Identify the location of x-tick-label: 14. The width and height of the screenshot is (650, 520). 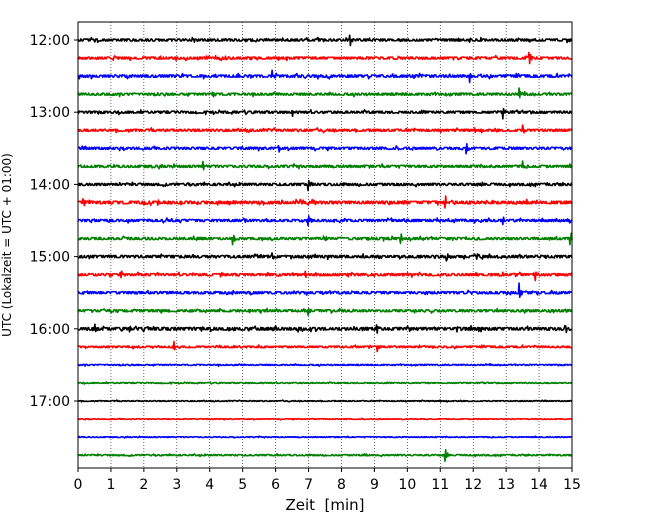
(539, 485).